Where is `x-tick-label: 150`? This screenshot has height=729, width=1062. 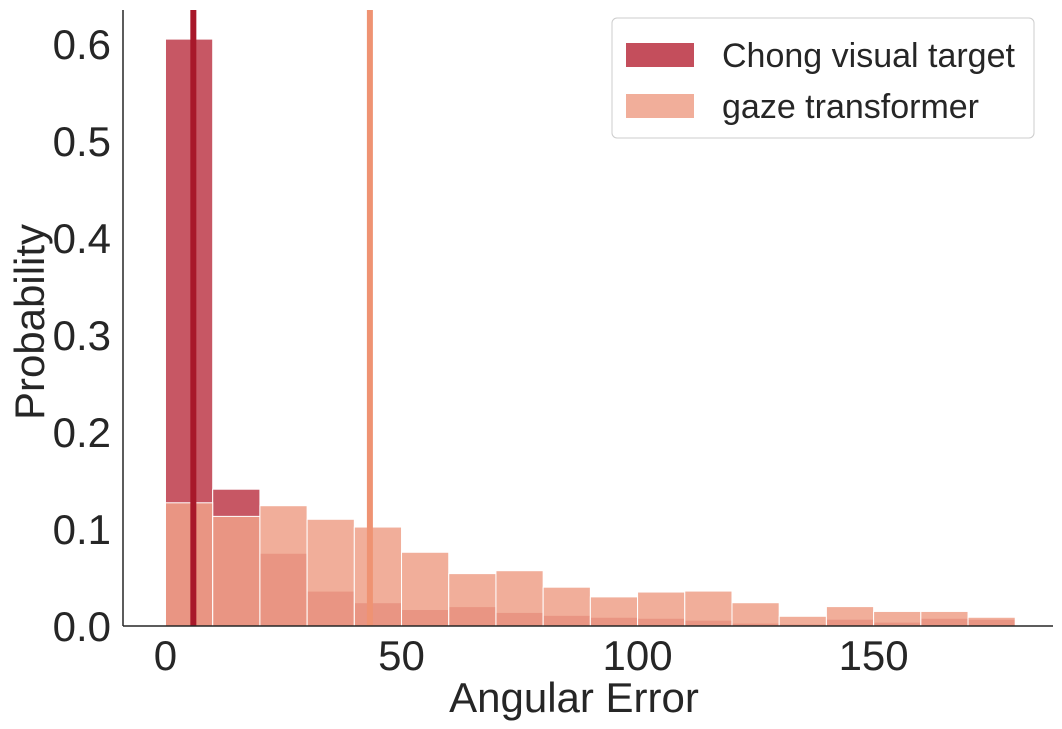
x-tick-label: 150 is located at coordinates (874, 655).